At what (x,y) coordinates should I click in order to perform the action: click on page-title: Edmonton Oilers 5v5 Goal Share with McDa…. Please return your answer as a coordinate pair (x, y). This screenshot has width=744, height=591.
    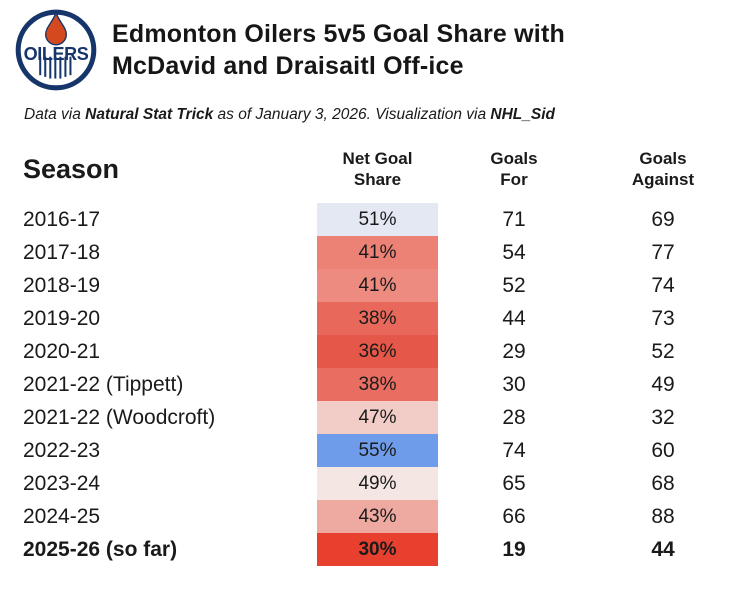
    Looking at the image, I should click on (338, 50).